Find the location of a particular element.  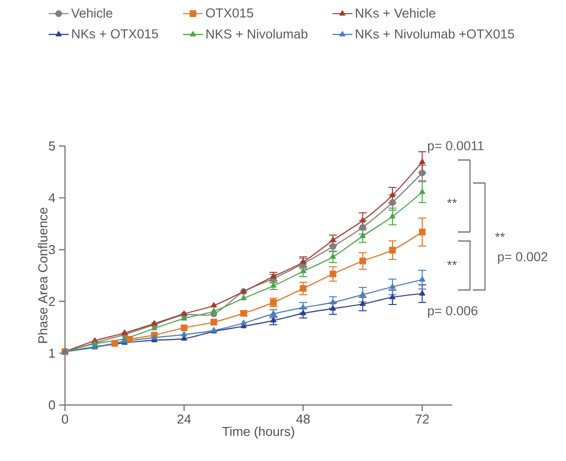

legend-label: OTX015 is located at coordinates (230, 13).